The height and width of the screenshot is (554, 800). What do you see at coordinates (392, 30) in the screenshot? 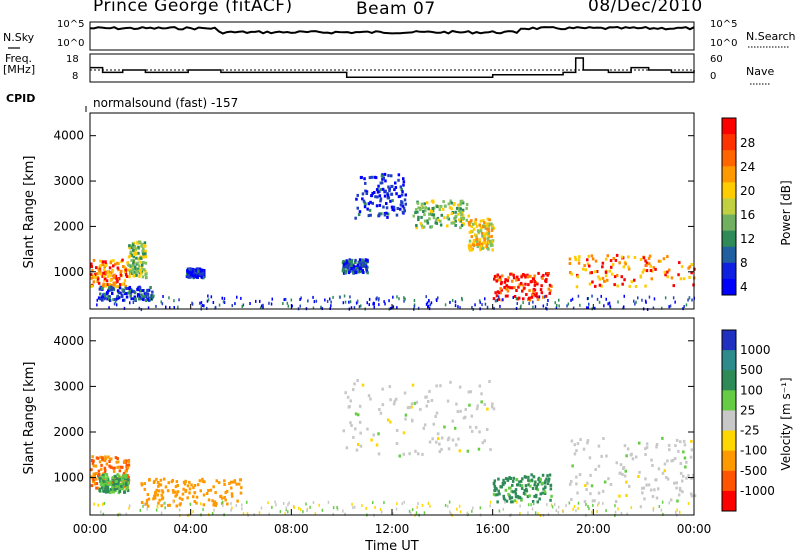
I see `noise-sky-line` at bounding box center [392, 30].